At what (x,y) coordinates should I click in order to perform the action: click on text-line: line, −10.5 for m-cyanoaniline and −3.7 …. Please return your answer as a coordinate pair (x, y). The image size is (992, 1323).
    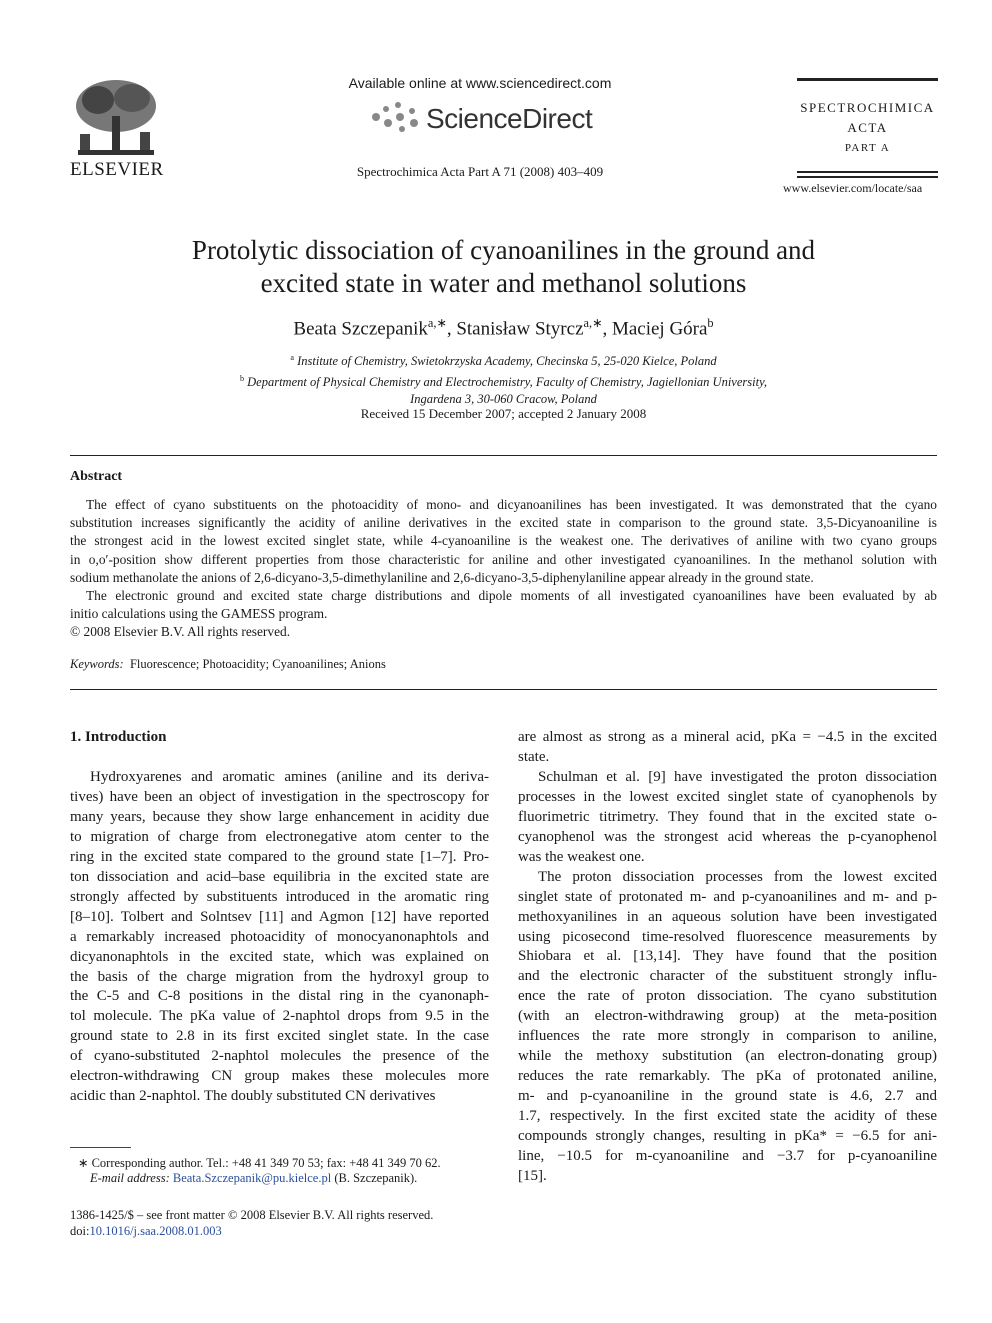
    Looking at the image, I should click on (727, 1155).